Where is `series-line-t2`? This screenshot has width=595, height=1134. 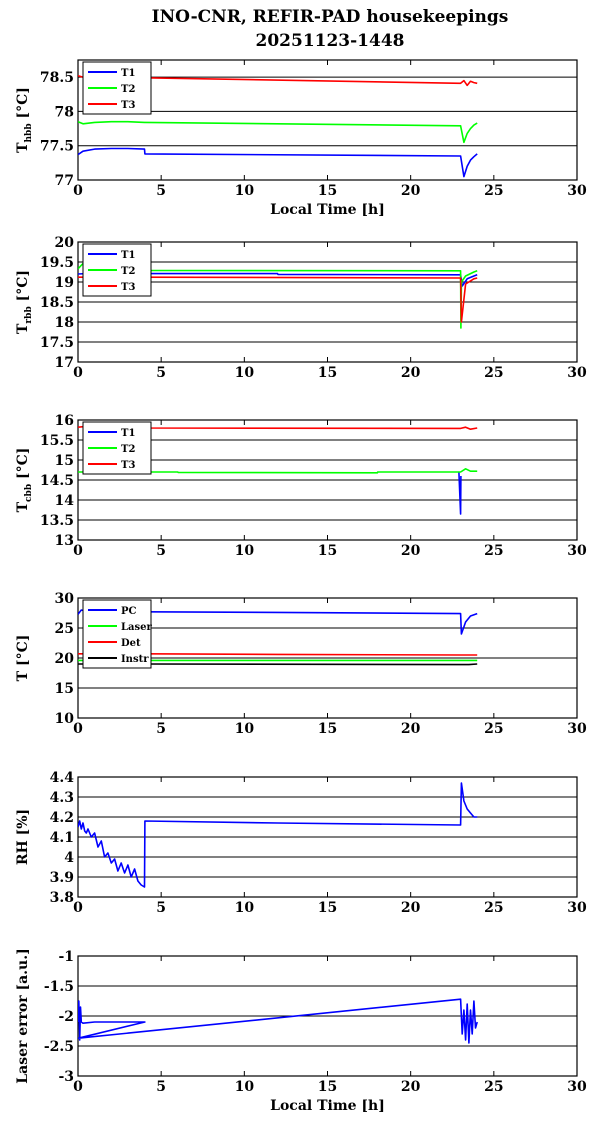 series-line-t2 is located at coordinates (278, 132).